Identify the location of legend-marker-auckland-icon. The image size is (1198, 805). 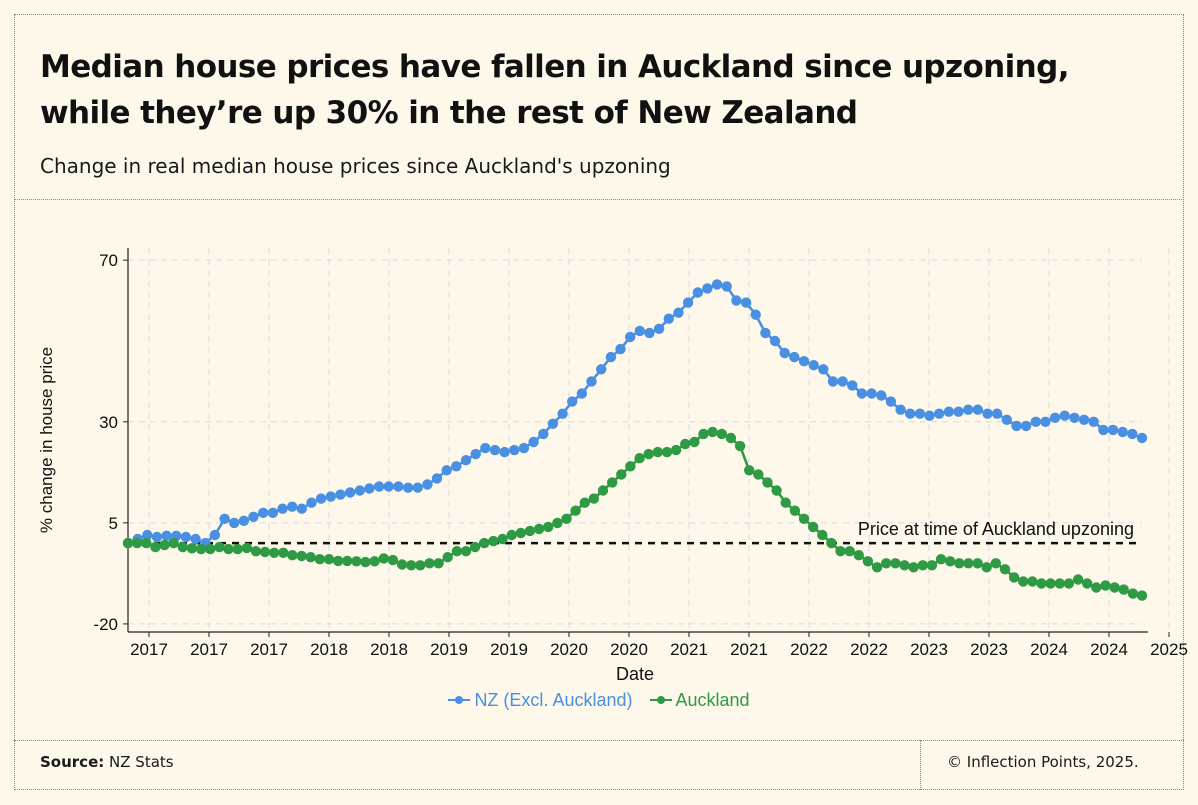
(660, 700).